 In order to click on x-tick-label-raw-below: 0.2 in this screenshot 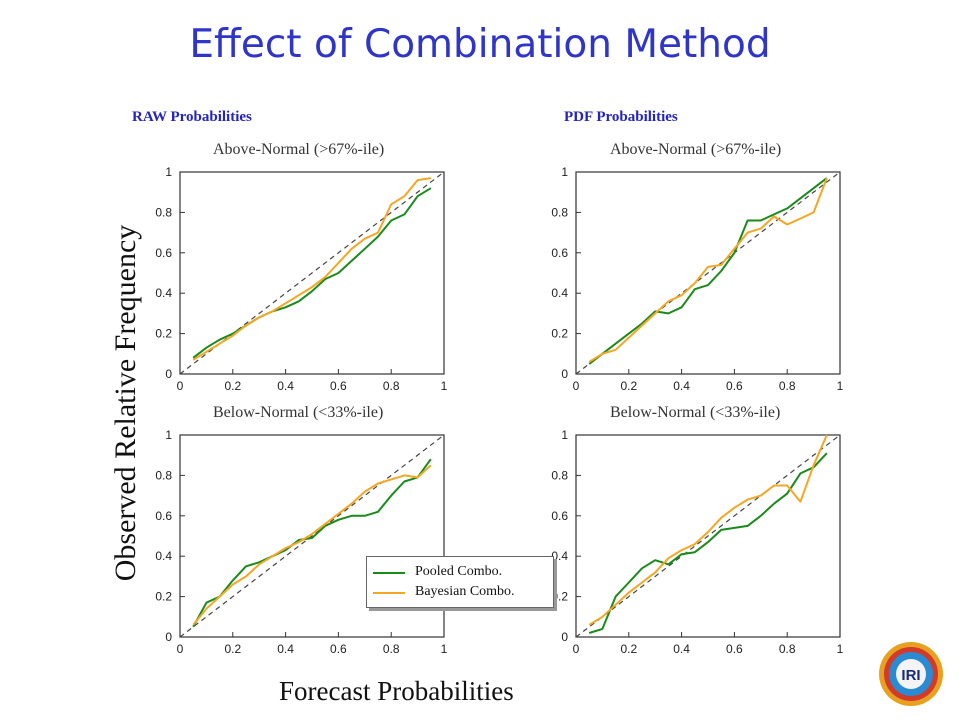, I will do `click(232, 649)`.